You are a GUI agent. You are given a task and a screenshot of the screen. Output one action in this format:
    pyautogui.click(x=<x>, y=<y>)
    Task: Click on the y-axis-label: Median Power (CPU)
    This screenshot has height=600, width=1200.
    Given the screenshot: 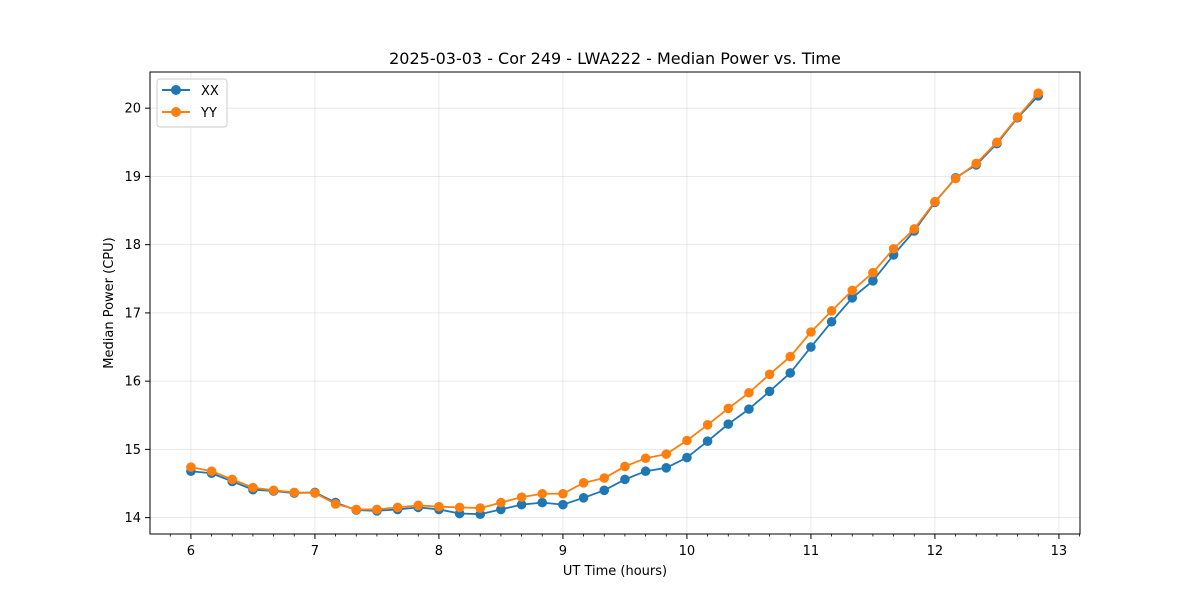 What is the action you would take?
    pyautogui.click(x=109, y=302)
    